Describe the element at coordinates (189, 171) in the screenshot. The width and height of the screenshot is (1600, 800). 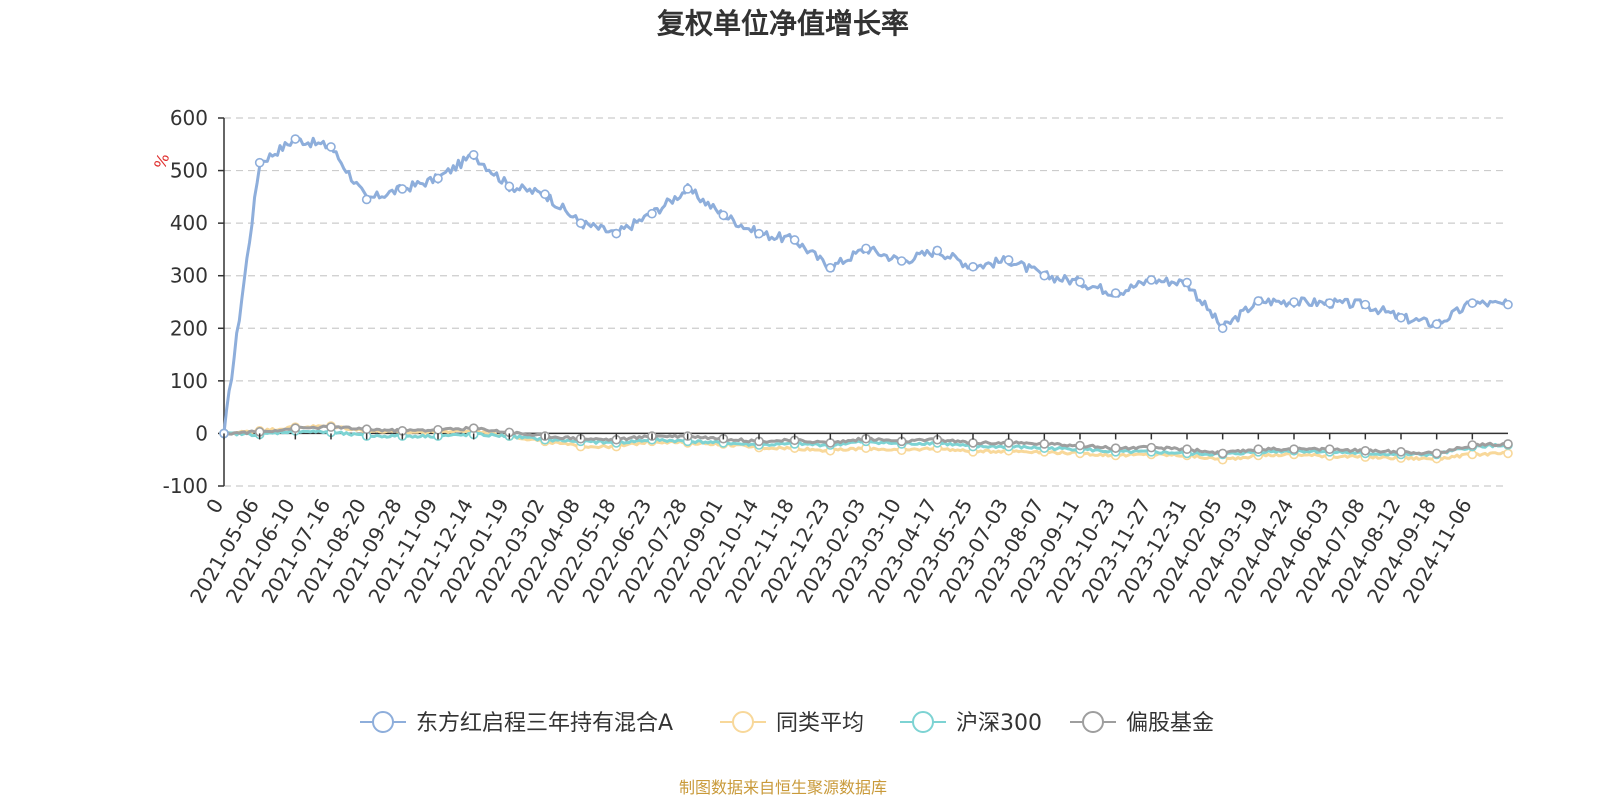
I see `y-tick-label: 500` at that location.